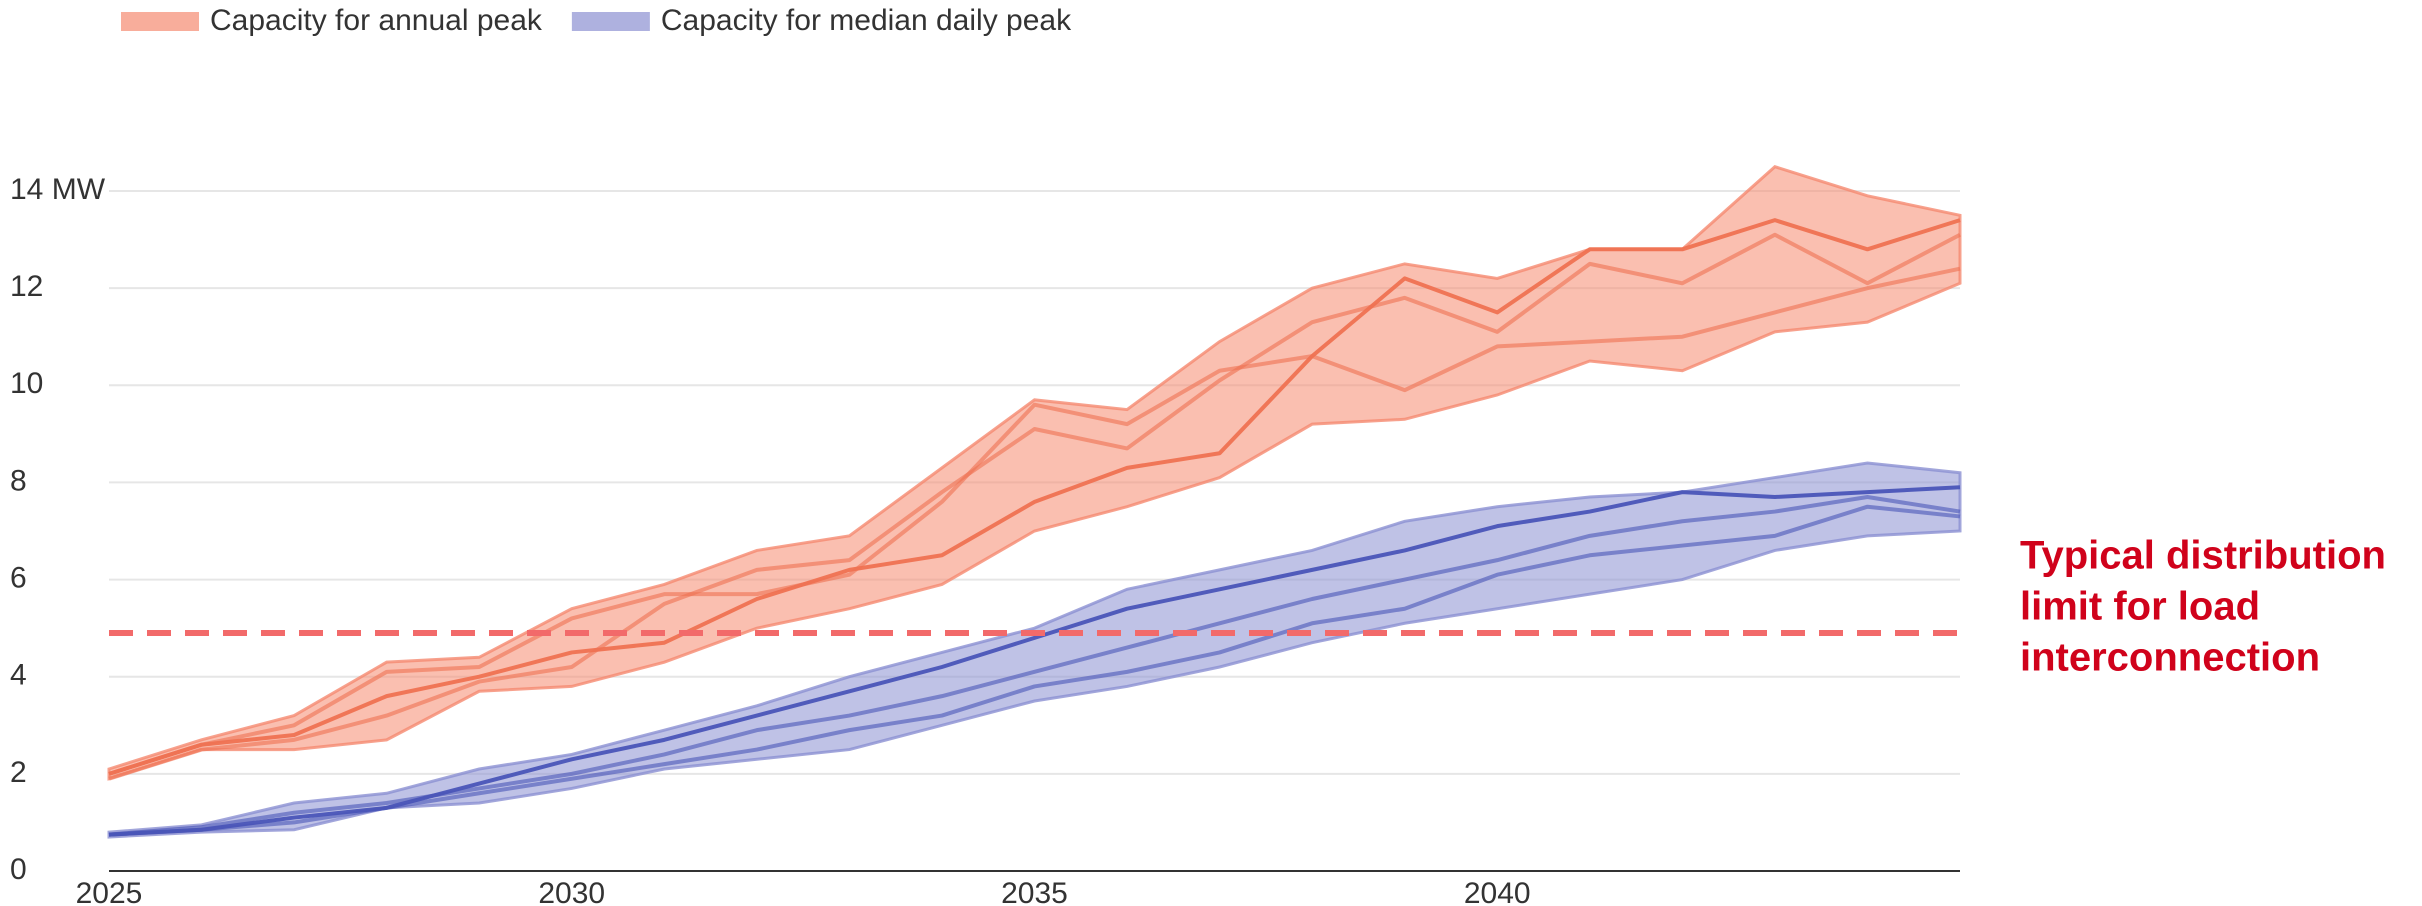 The image size is (2422, 906). I want to click on y-tick-label: 14 MW, so click(58, 189).